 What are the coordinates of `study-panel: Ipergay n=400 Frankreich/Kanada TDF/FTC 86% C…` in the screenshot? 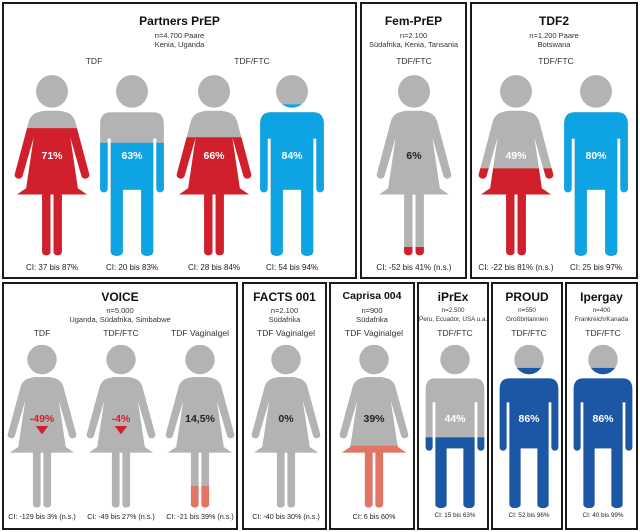 It's located at (601, 406).